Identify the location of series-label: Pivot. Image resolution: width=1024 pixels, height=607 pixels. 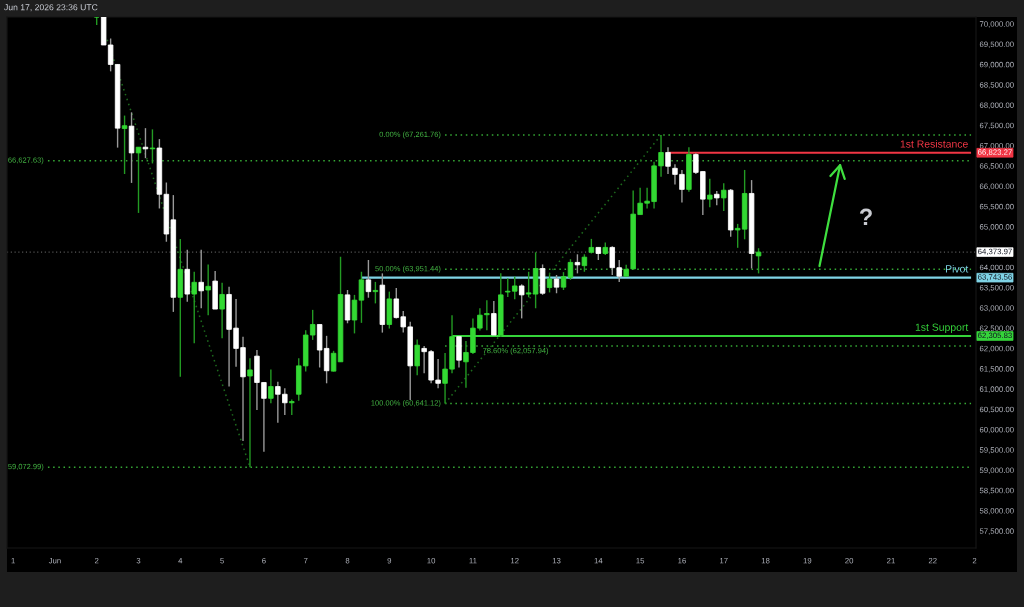
(957, 268).